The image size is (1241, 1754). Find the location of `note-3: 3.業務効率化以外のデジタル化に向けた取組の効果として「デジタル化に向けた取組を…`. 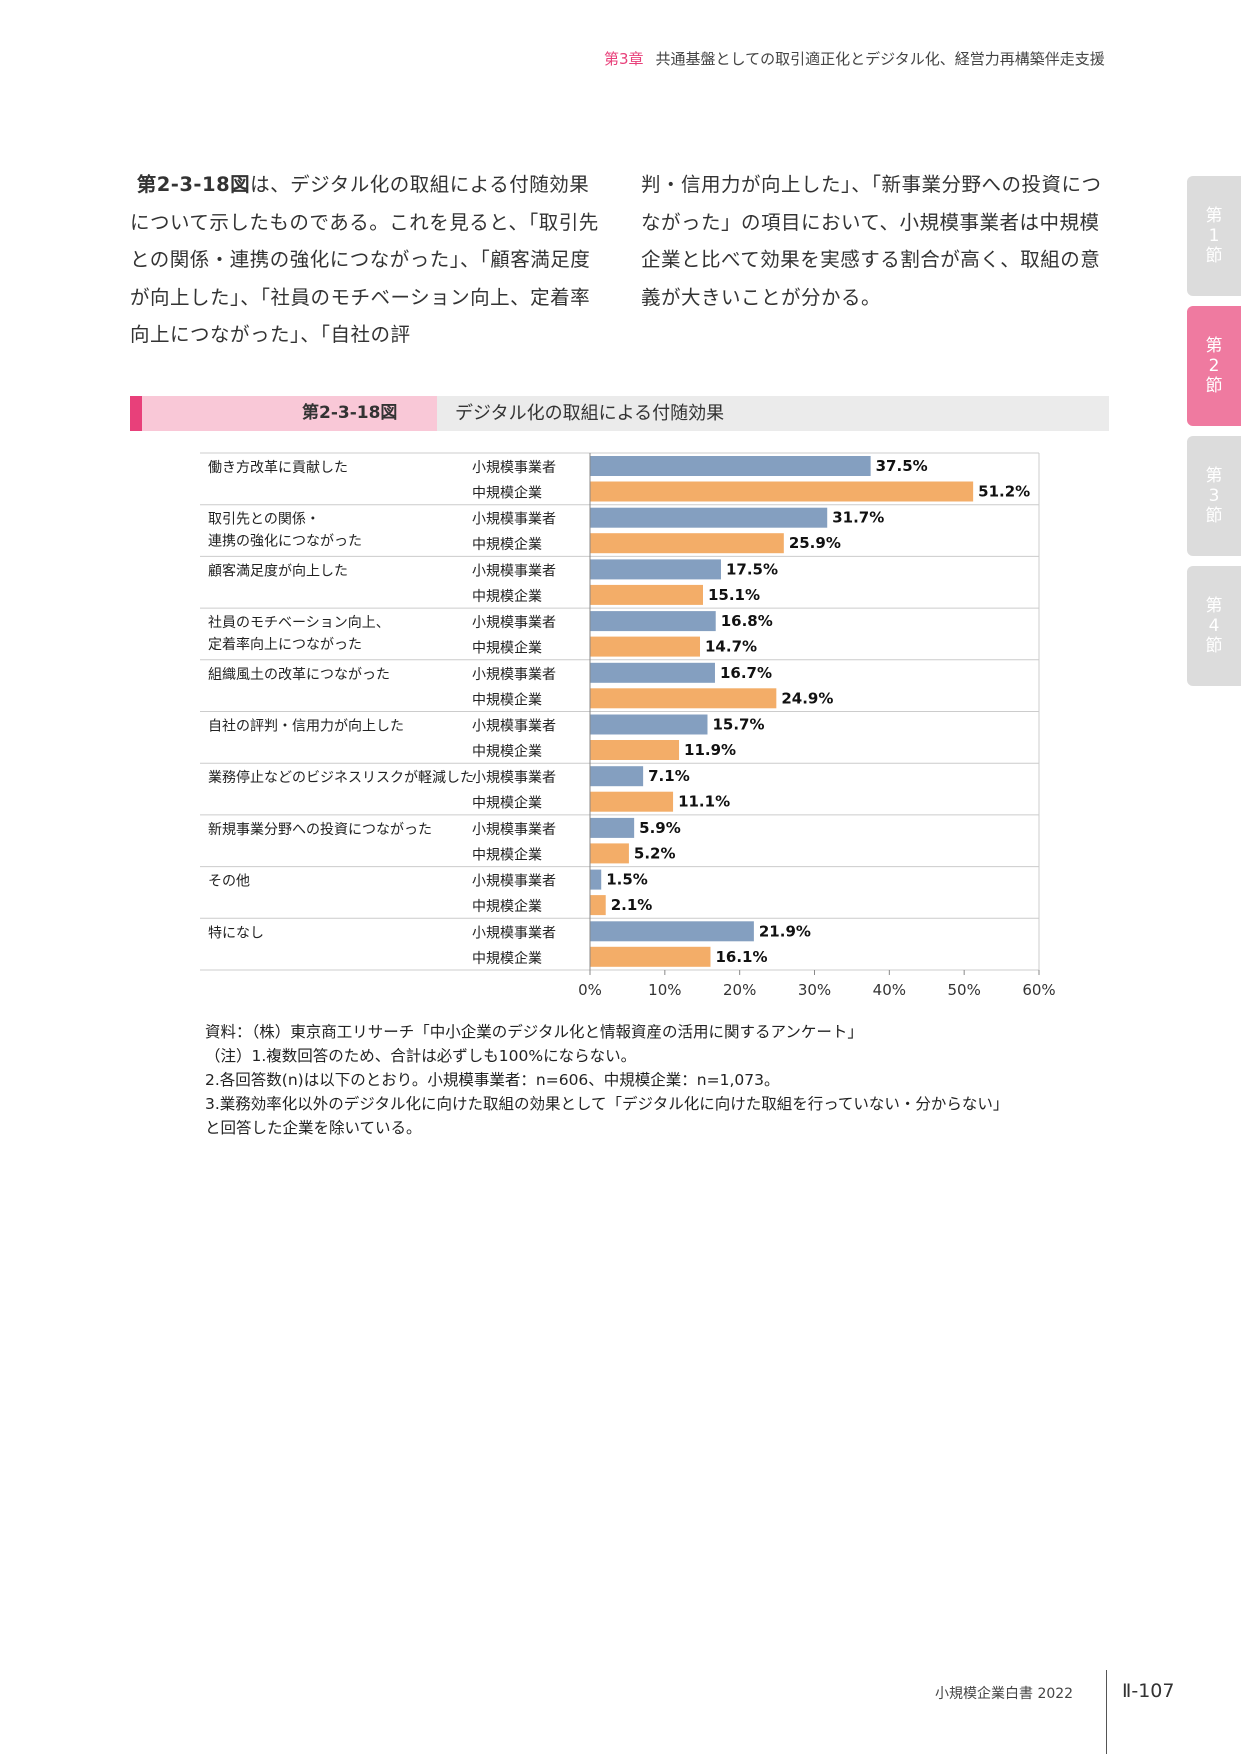

note-3: 3.業務効率化以外のデジタル化に向けた取組の効果として「デジタル化に向けた取組を… is located at coordinates (607, 1104).